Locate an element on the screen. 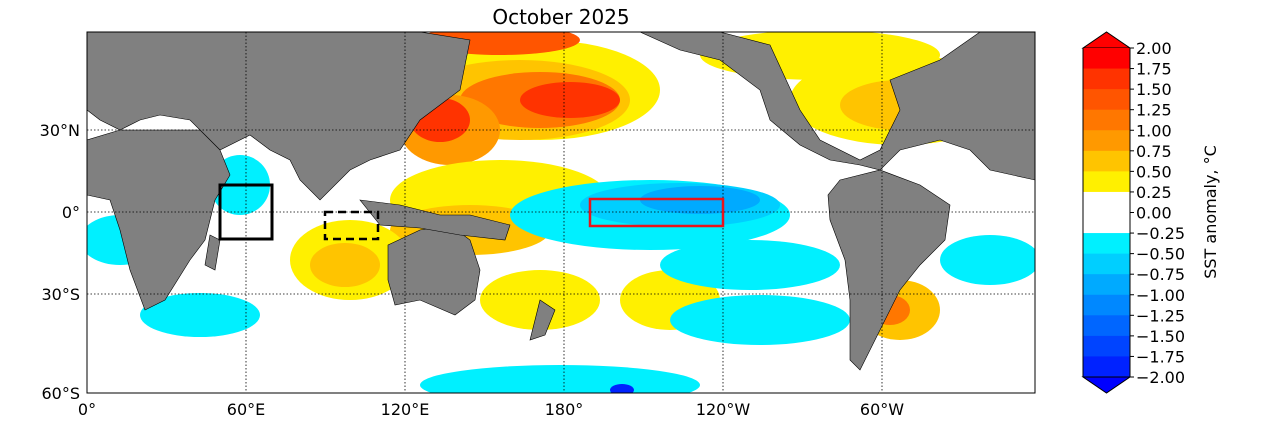 This screenshot has width=1282, height=430. colorbar-tick-label: 1.50 is located at coordinates (1154, 89).